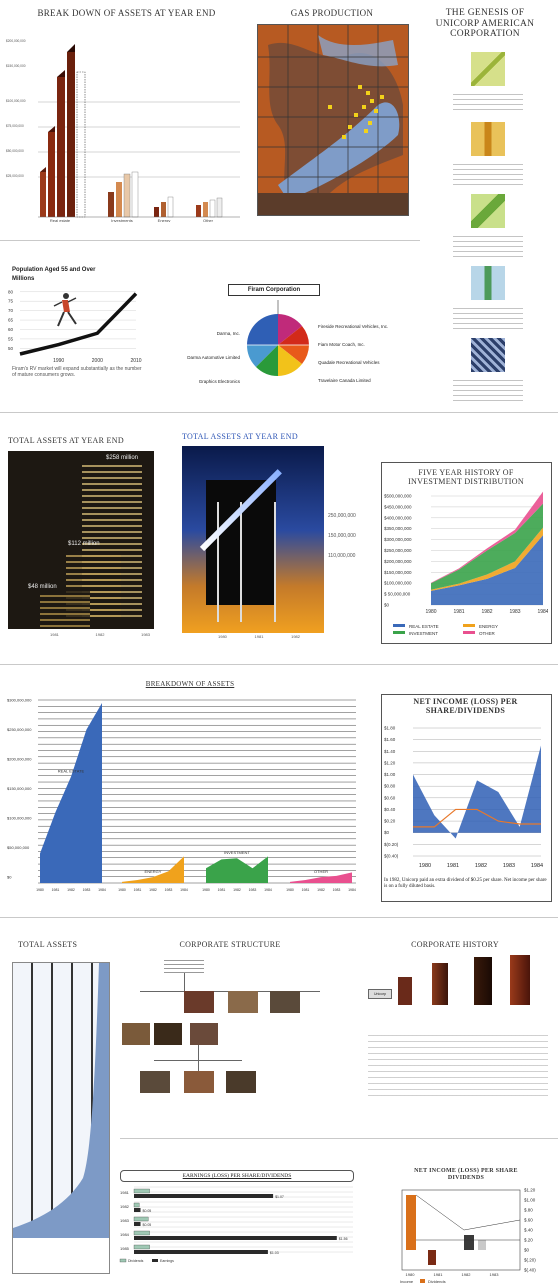 The image size is (558, 1287). I want to click on ytick-label: $(.40), so click(530, 1270).